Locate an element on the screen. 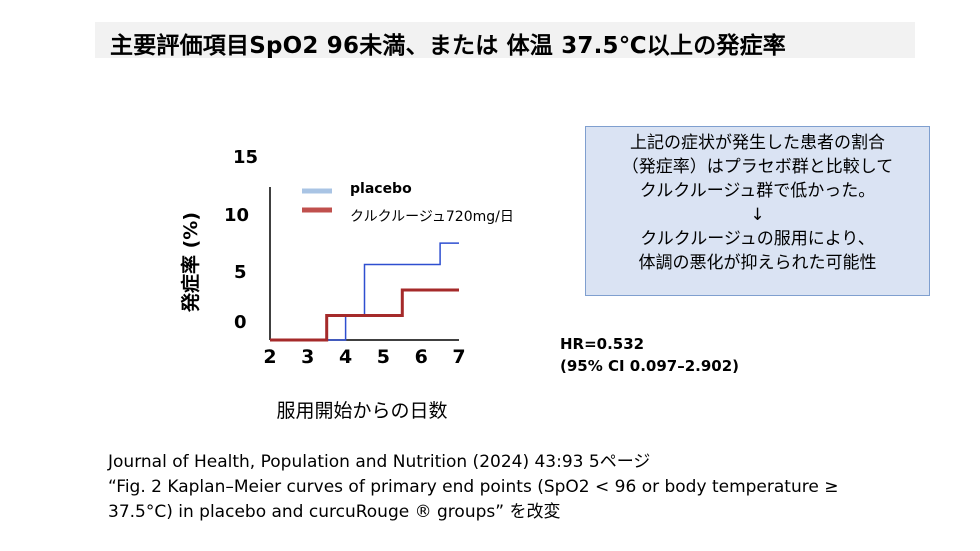  y-tick-label: 5 is located at coordinates (240, 272).